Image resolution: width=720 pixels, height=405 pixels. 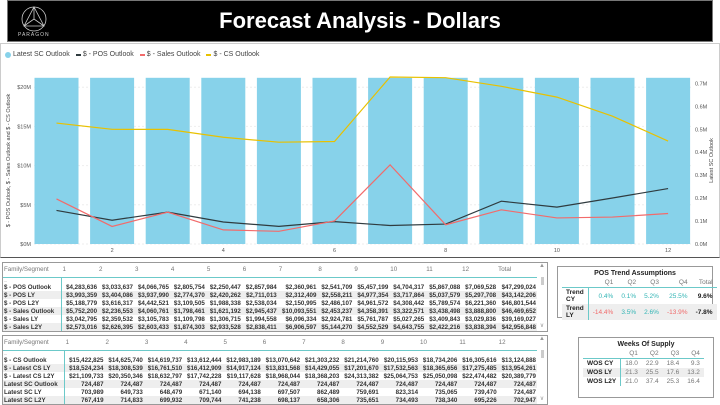 What do you see at coordinates (517, 327) in the screenshot?
I see `cell-value: $42,956,848` at bounding box center [517, 327].